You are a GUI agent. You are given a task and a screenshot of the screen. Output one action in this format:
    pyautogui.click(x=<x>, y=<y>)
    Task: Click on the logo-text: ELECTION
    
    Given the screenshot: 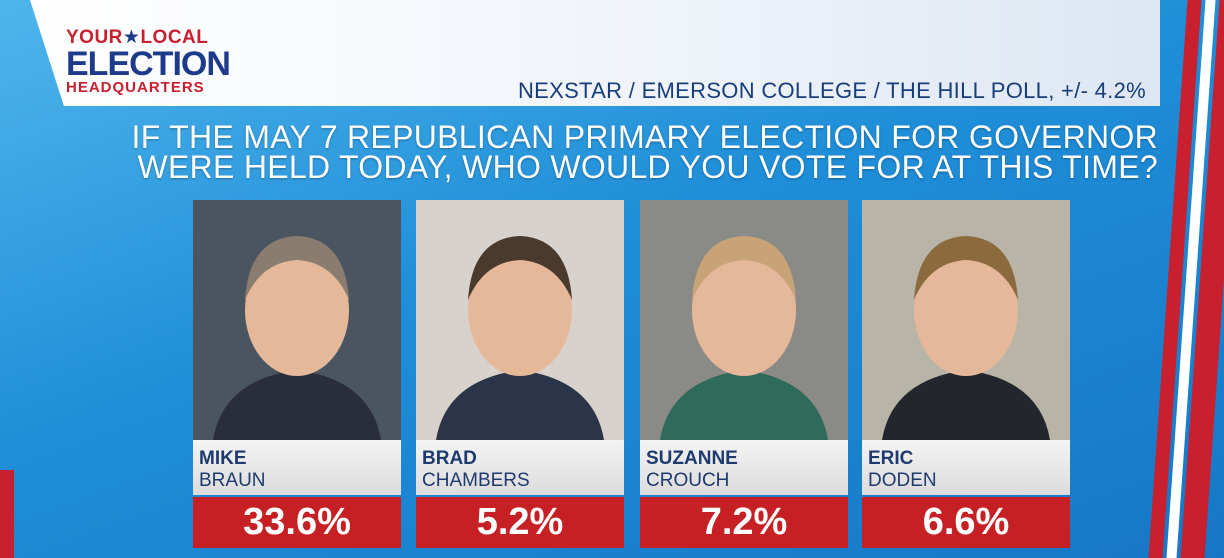 What is the action you would take?
    pyautogui.click(x=148, y=64)
    